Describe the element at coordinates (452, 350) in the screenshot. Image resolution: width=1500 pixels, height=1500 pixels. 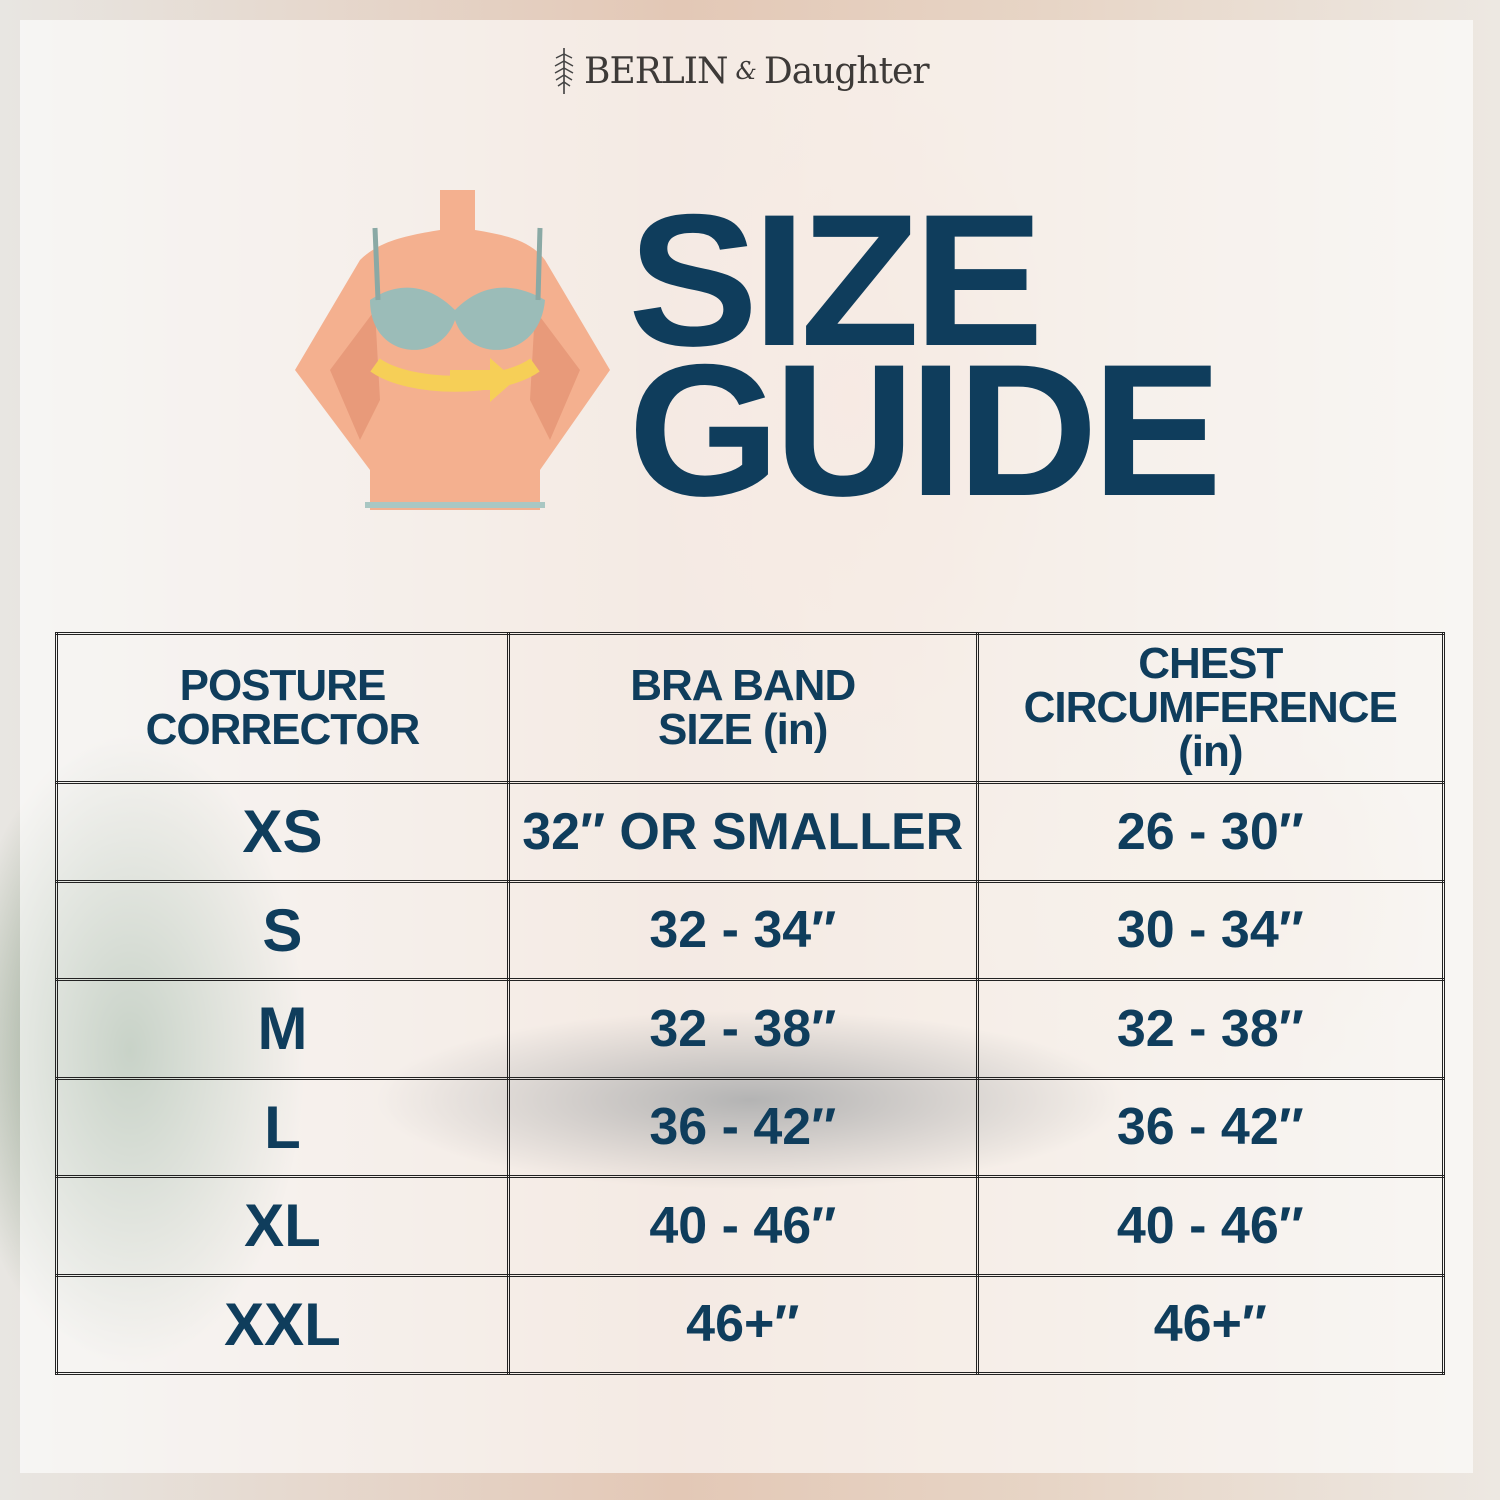
I see `torso-measurement-illustration` at that location.